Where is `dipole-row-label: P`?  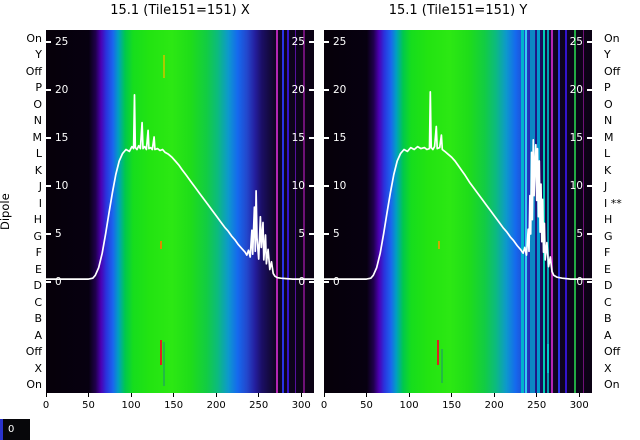 dipole-row-label: P is located at coordinates (607, 88).